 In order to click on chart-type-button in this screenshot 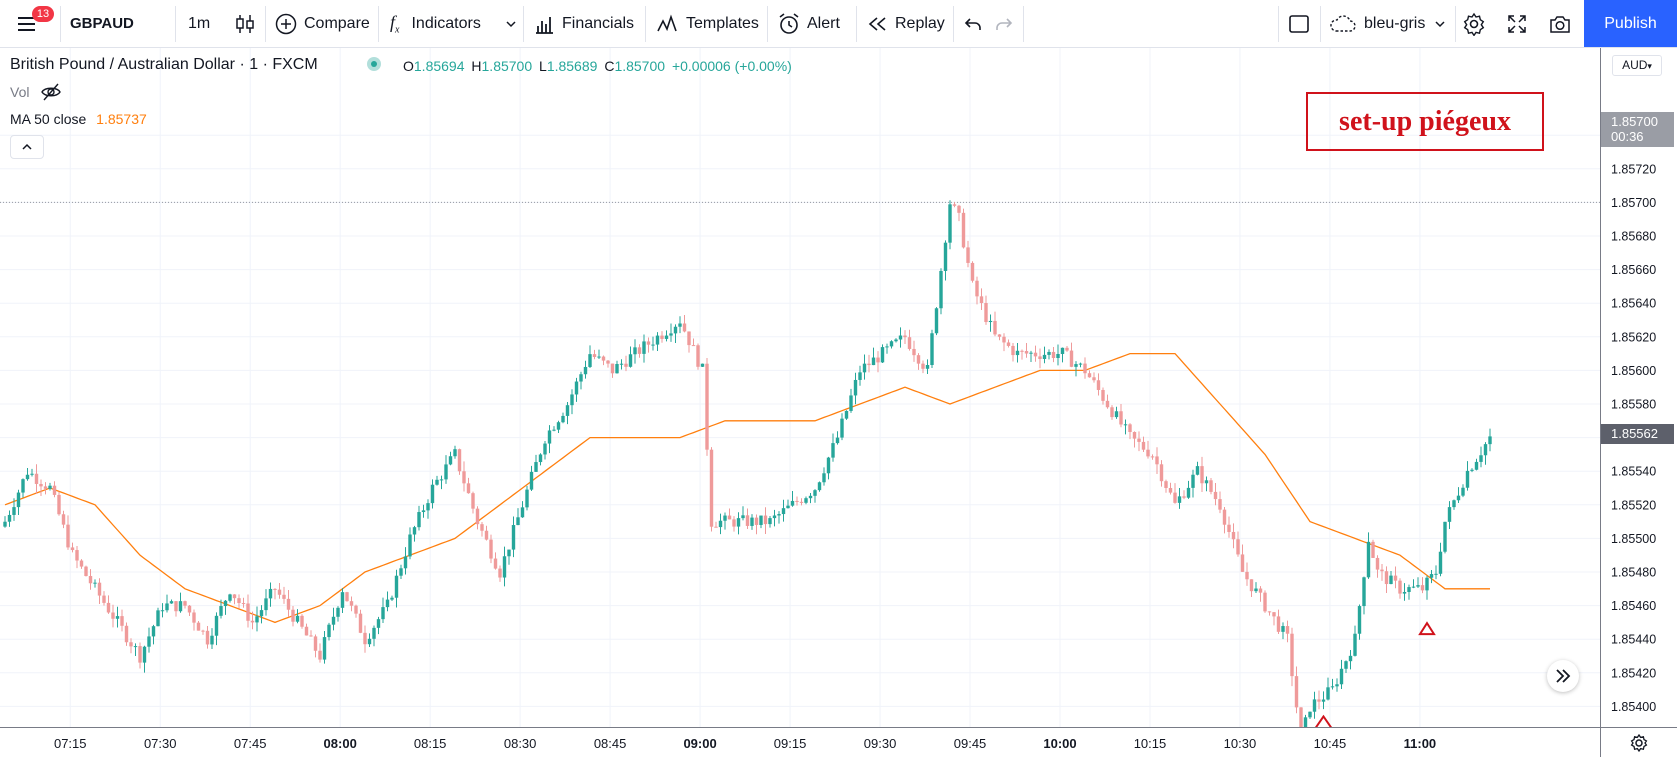, I will do `click(245, 23)`.